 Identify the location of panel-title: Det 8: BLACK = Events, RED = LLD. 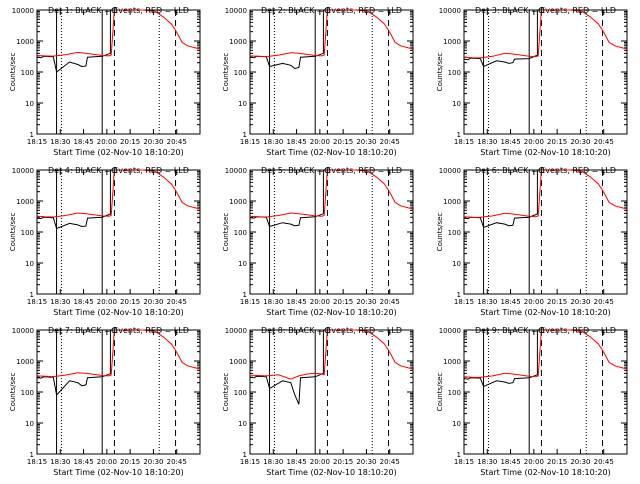
(331, 330).